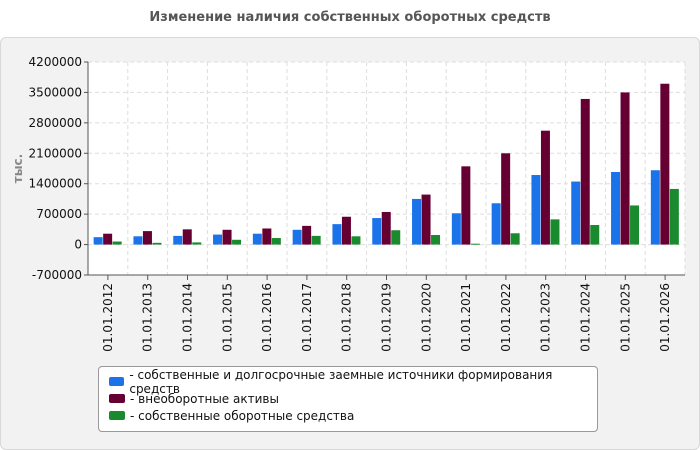 The image size is (700, 450). I want to click on x-tick-label: 01.01.2014, so click(188, 317).